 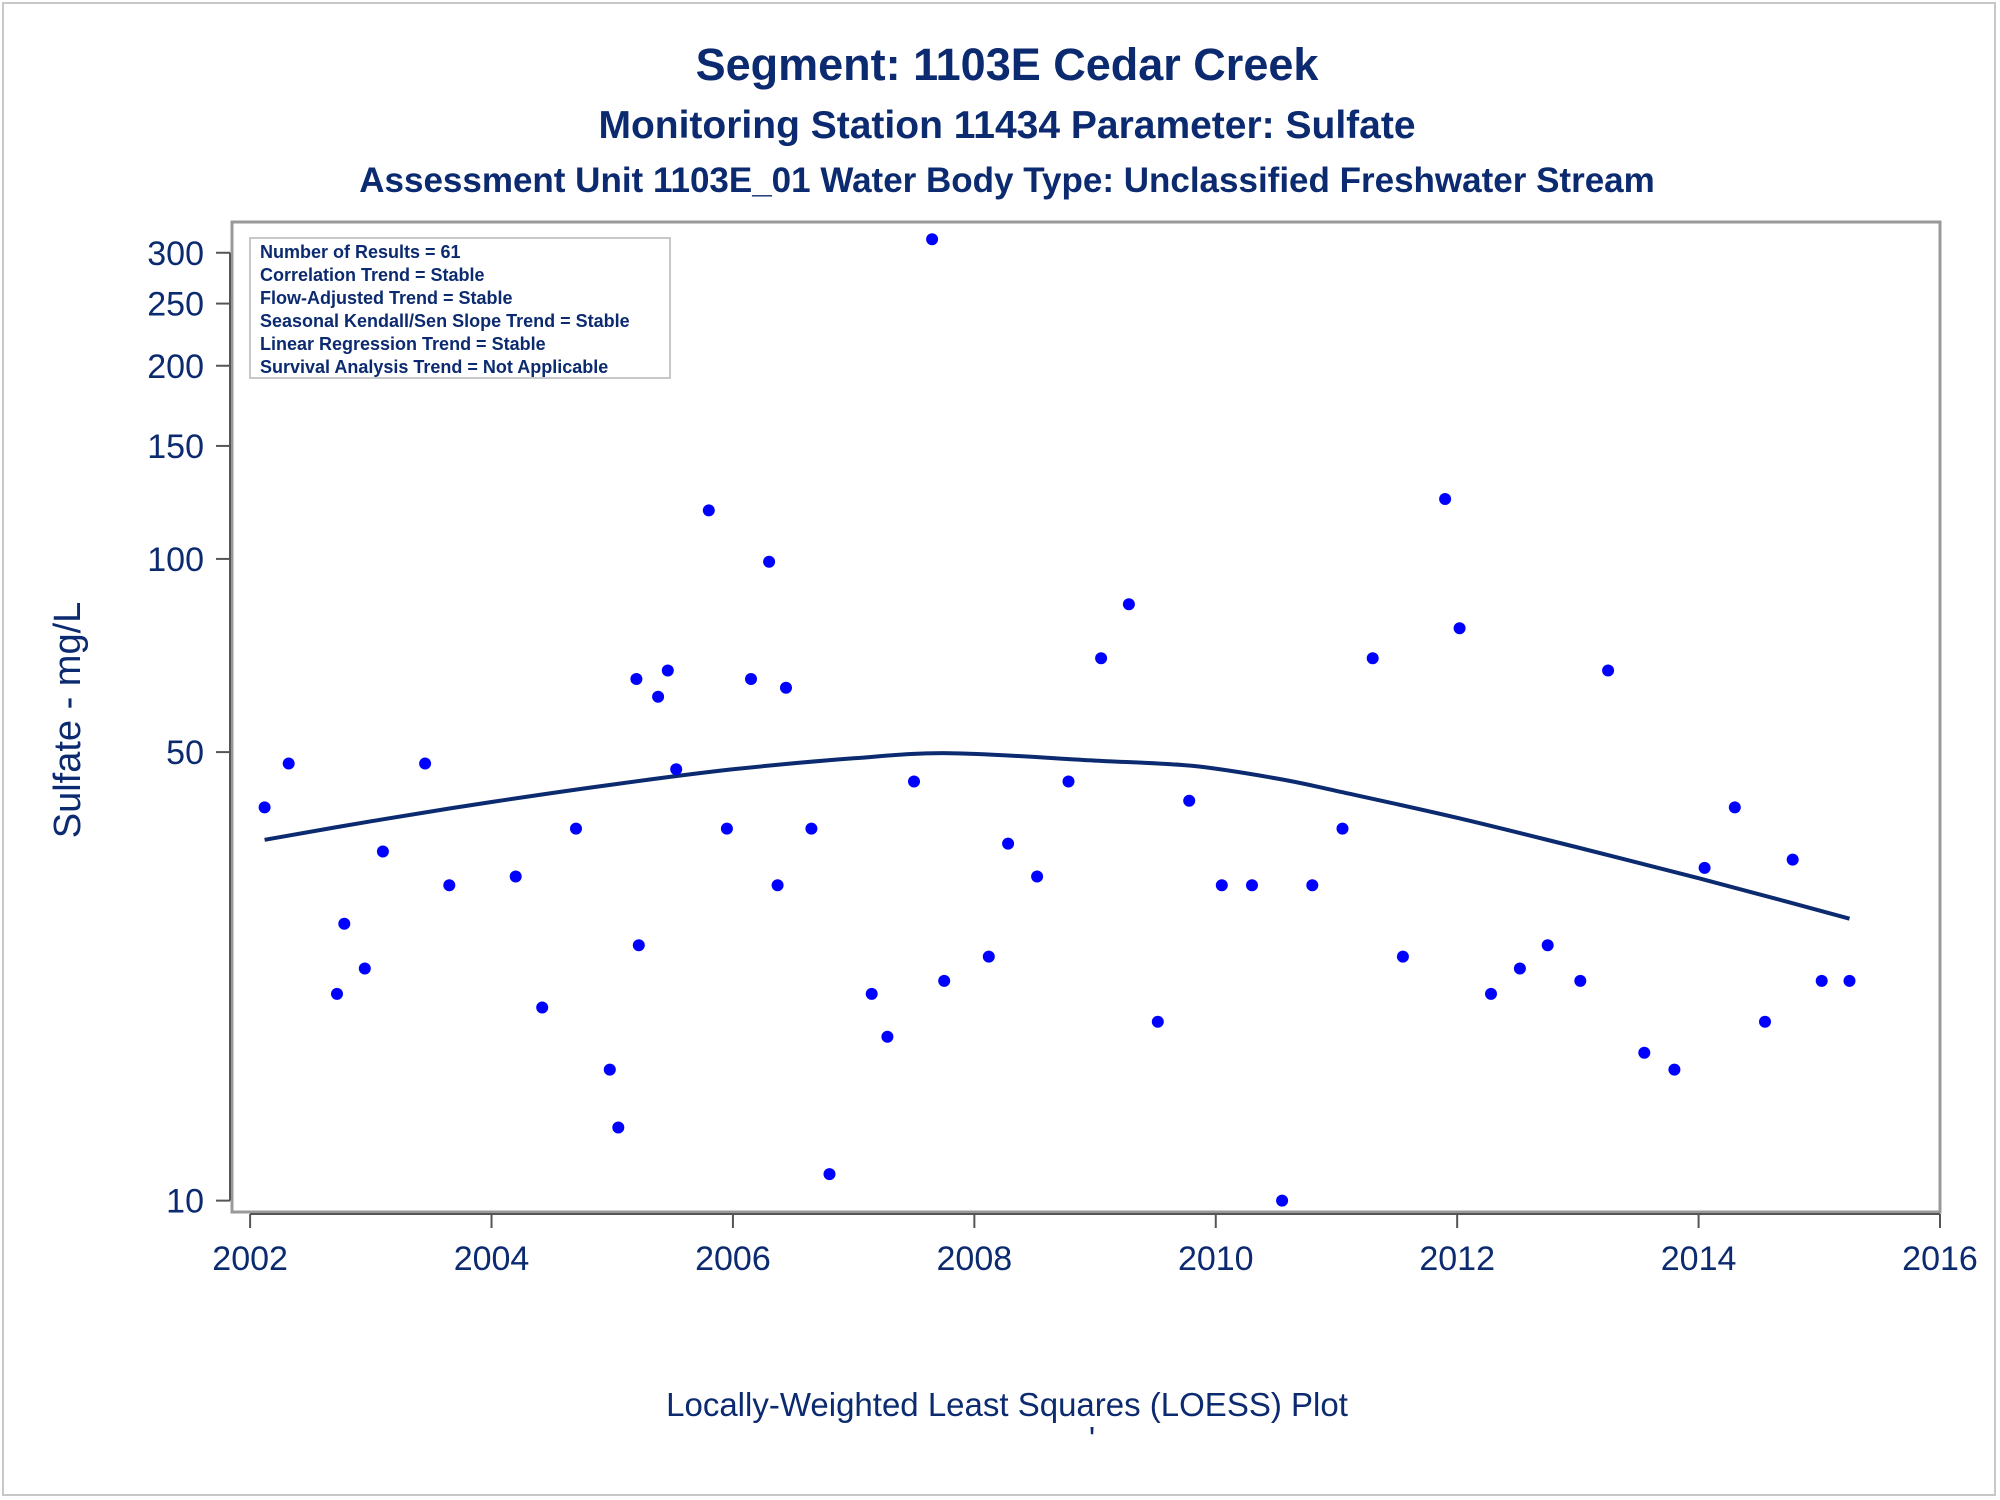 What do you see at coordinates (403, 344) in the screenshot?
I see `stats-line: Linear Regression Trend = Stable` at bounding box center [403, 344].